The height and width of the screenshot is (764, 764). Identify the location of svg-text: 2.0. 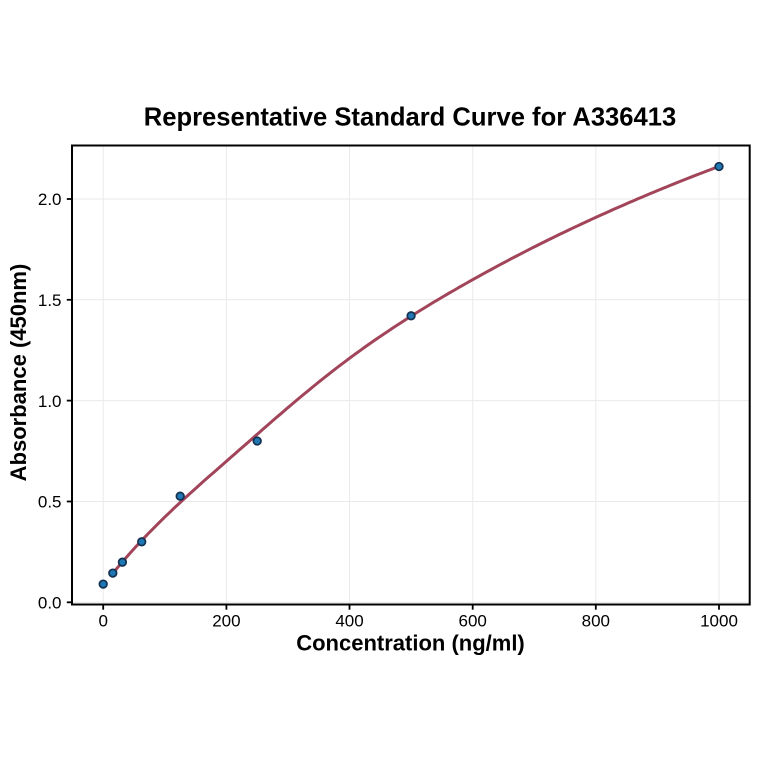
(50, 199).